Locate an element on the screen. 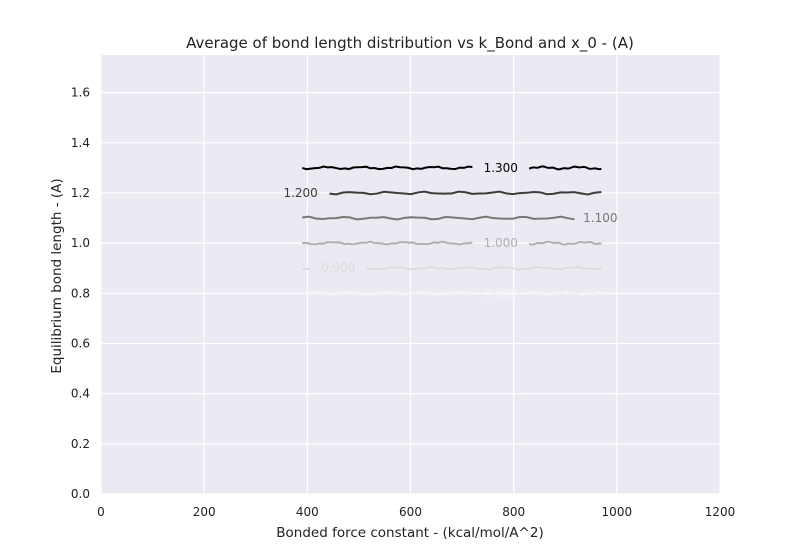 Image resolution: width=800 pixels, height=550 pixels. y-axis-label: Equilibrium bond length - (A) is located at coordinates (57, 275).